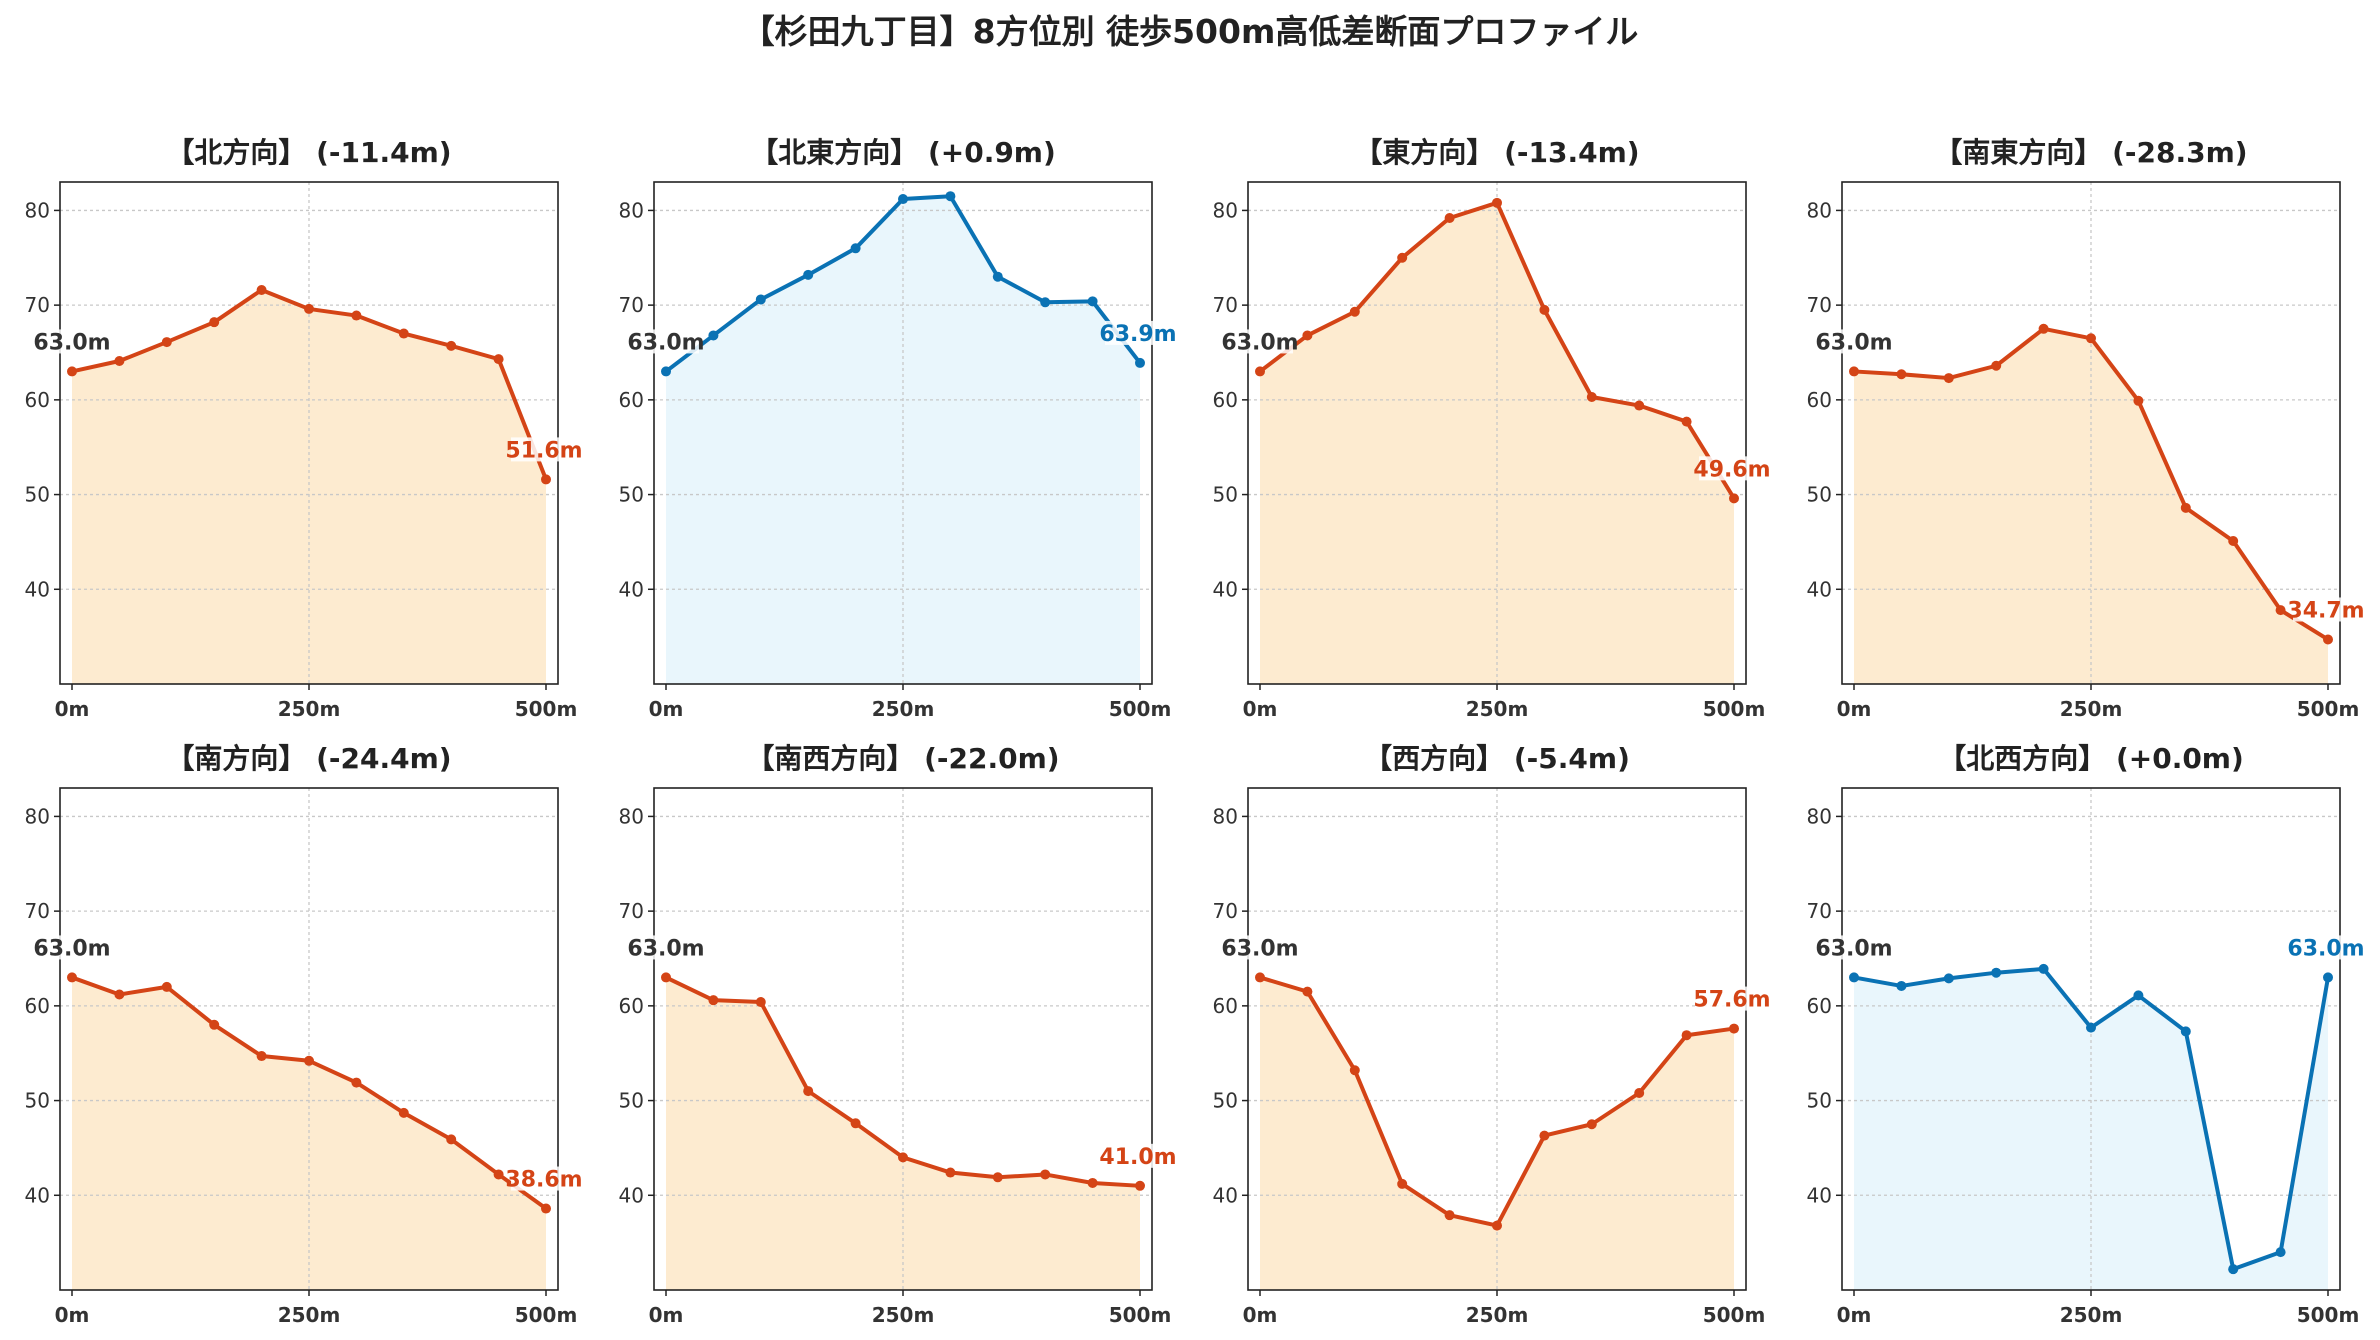 This screenshot has width=2380, height=1340. I want to click on end-elevation-label: 49.6m, so click(1731, 469).